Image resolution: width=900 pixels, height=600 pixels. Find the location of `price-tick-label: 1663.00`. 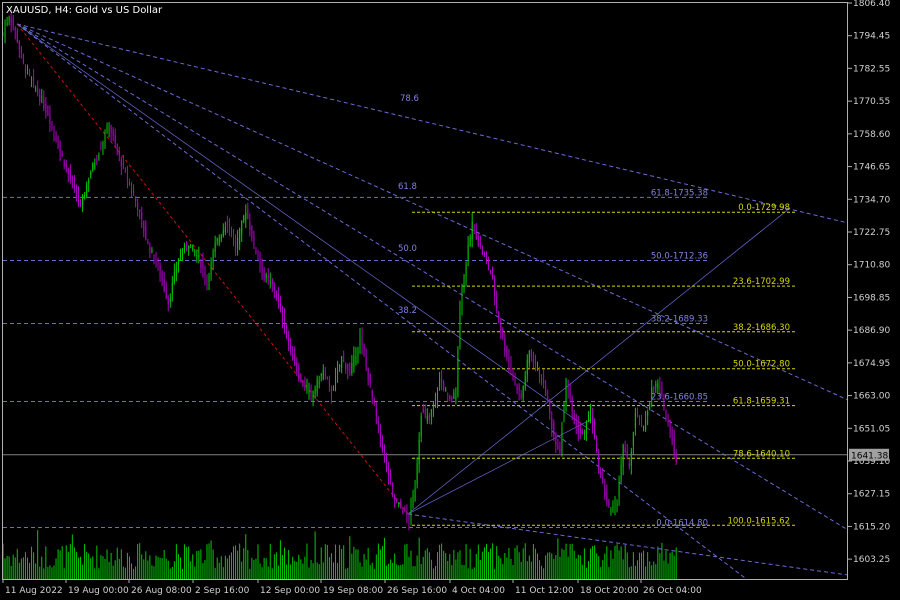

price-tick-label: 1663.00 is located at coordinates (871, 397).